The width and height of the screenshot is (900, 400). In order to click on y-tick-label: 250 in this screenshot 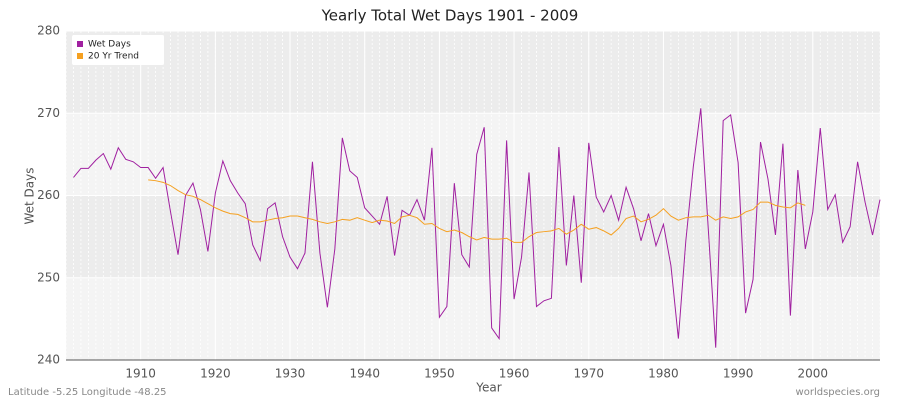, I will do `click(48, 277)`.